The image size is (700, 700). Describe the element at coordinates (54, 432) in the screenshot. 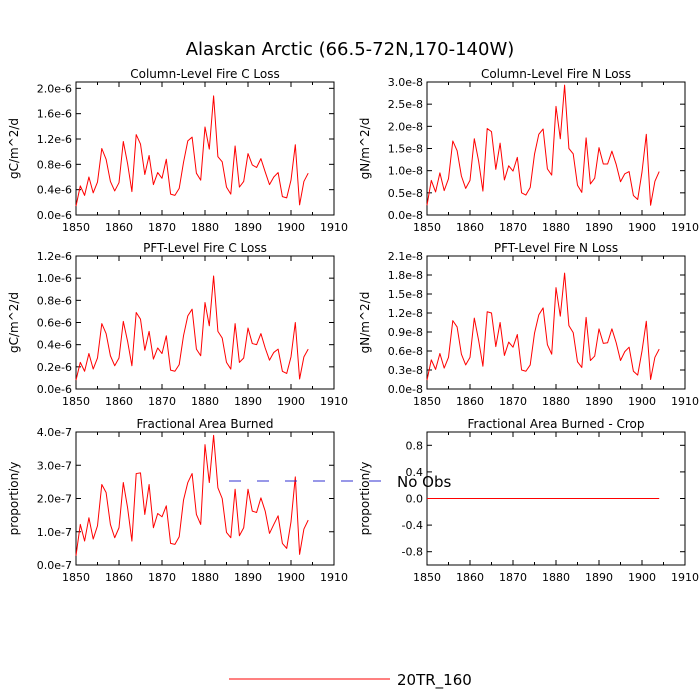

I see `y-tick-label: 4.0e-7` at that location.